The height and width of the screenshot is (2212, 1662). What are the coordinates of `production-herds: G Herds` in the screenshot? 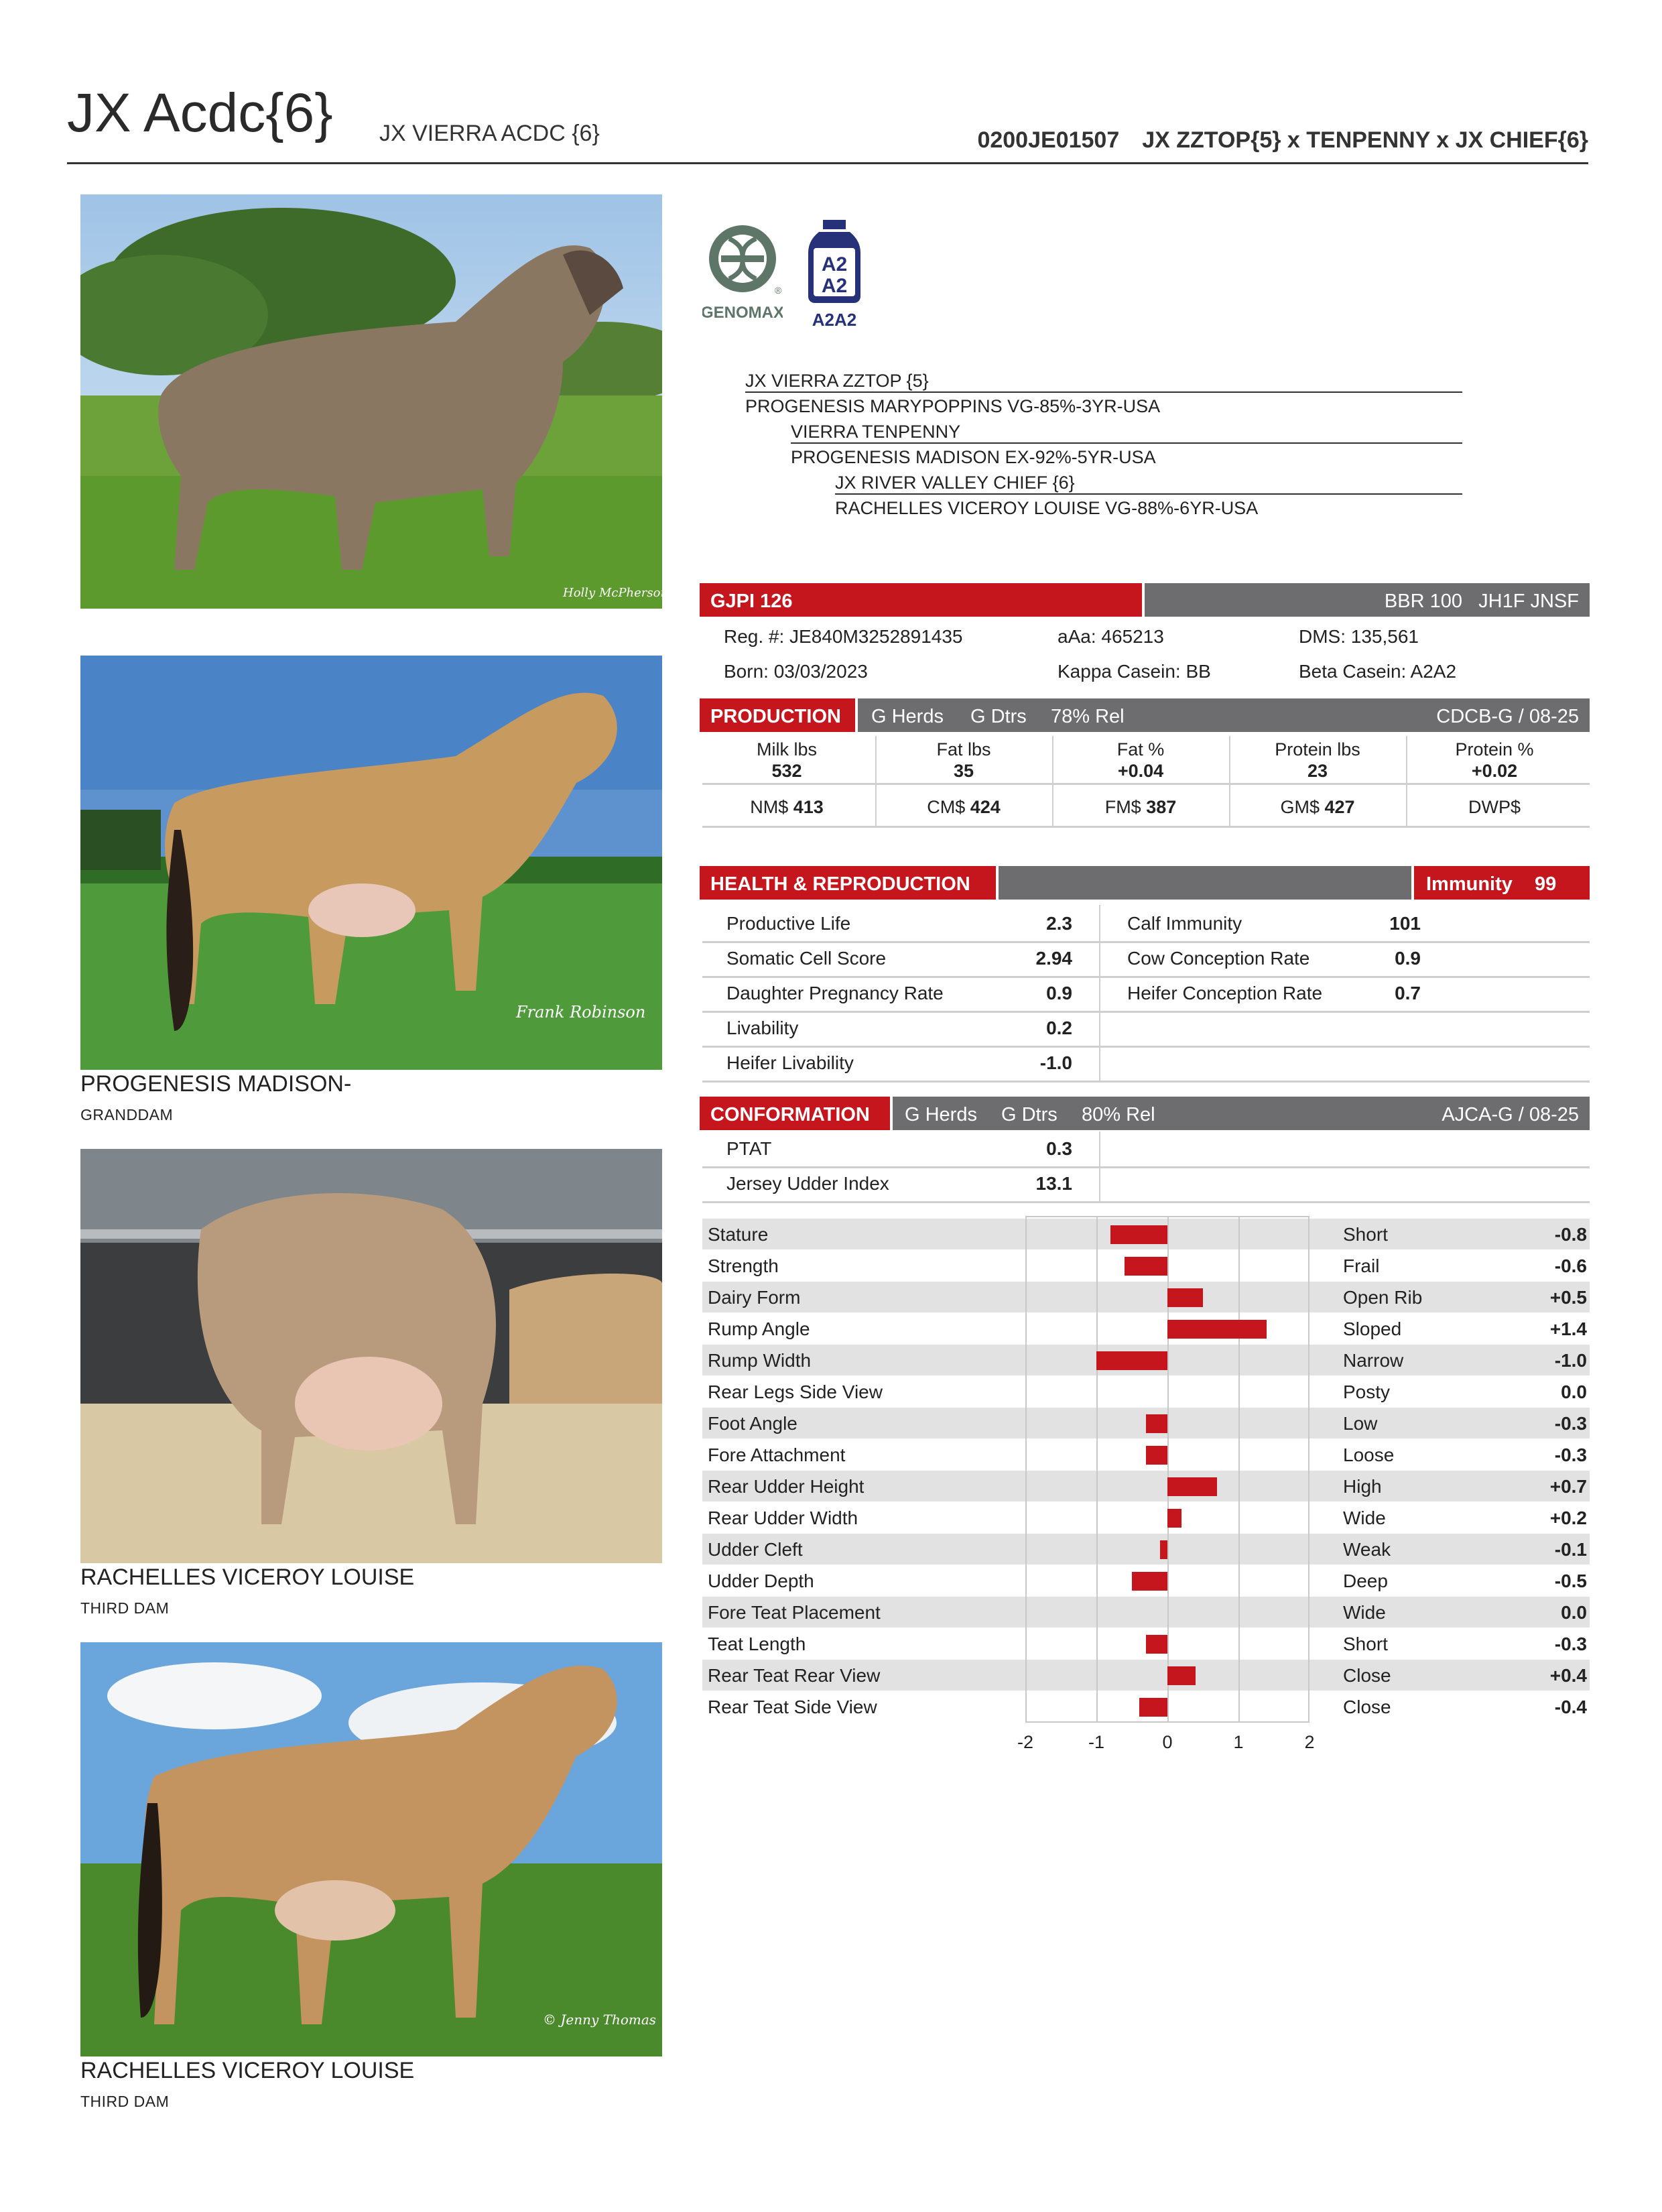 It's located at (907, 716).